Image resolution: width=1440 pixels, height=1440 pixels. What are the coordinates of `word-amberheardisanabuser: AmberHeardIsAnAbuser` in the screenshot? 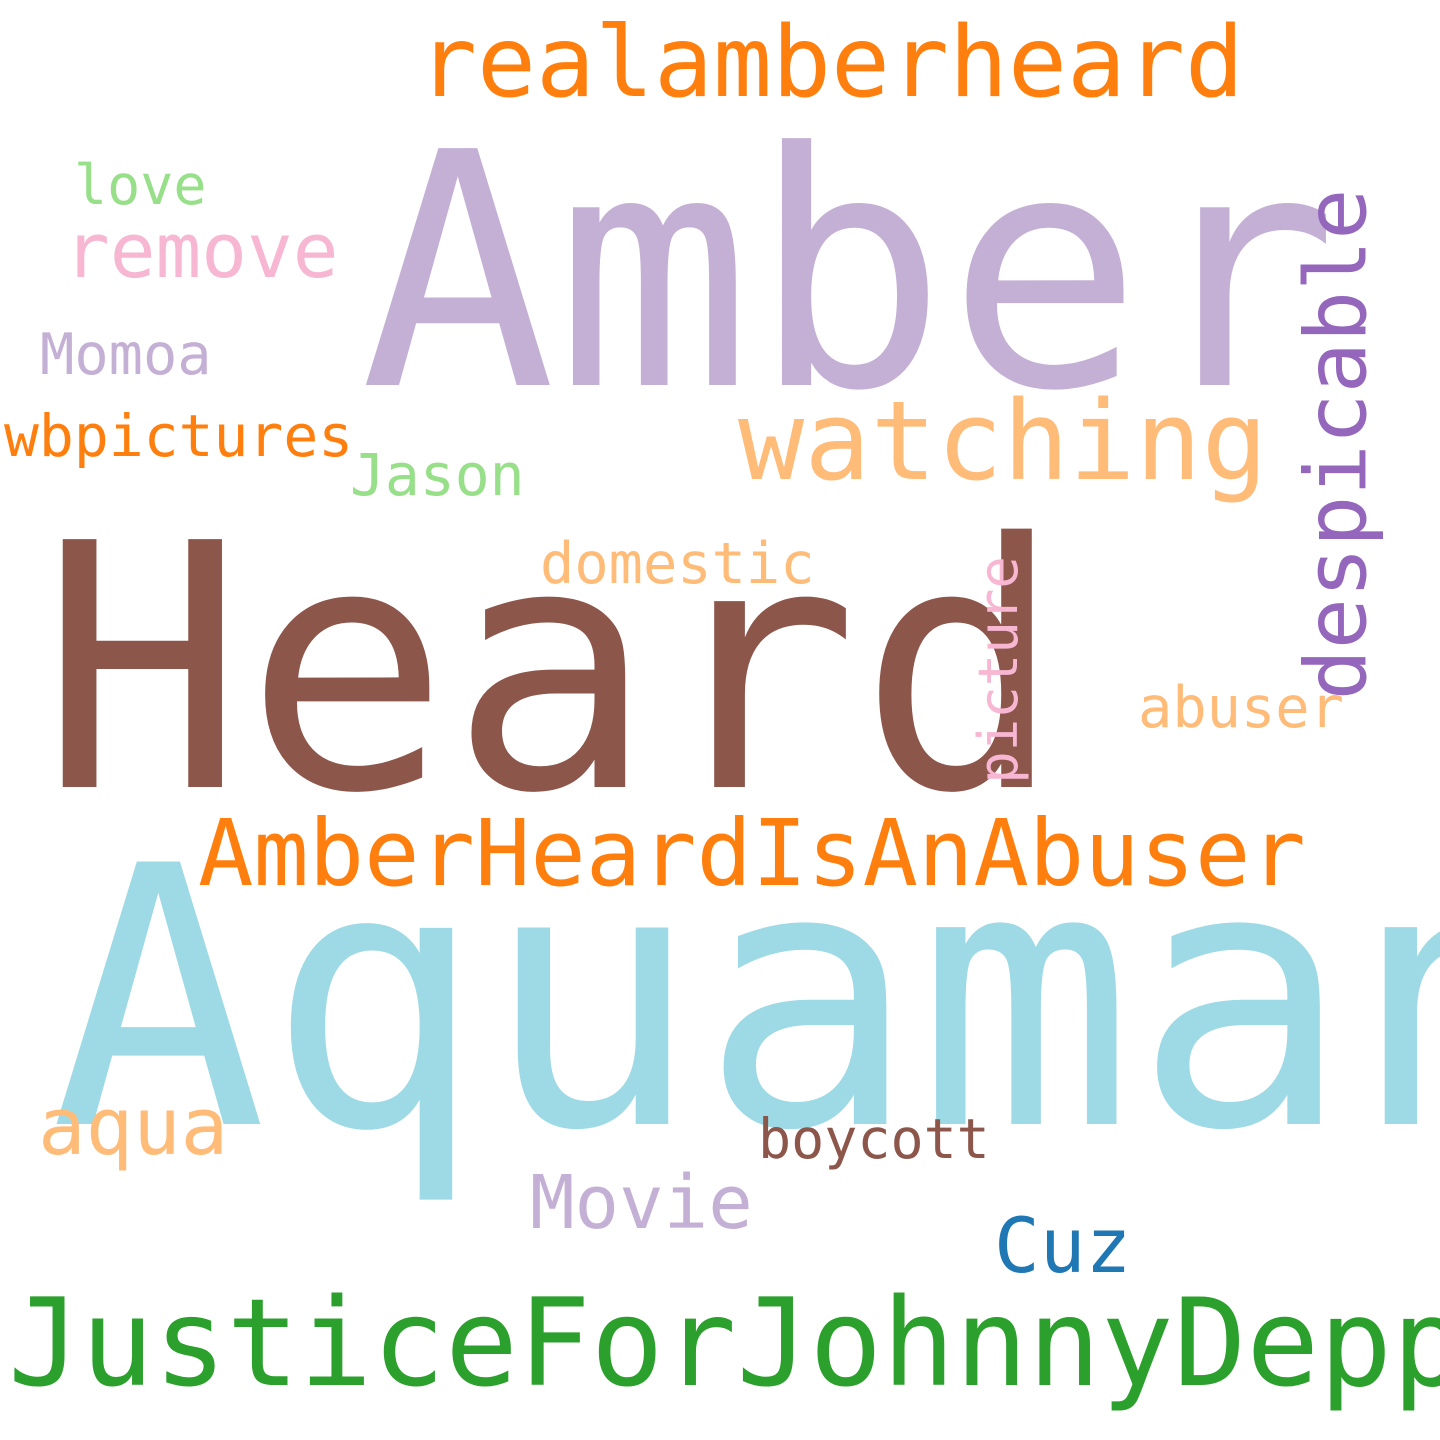 It's located at (752, 853).